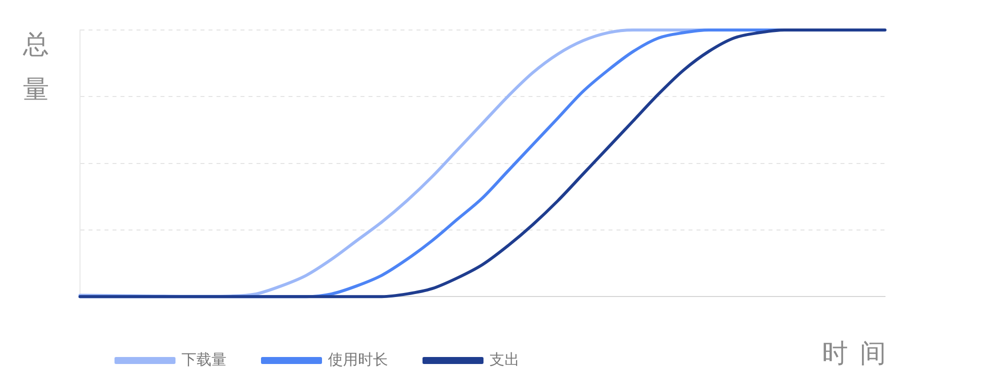 The image size is (1000, 388). I want to click on y-axis-title: 总量, so click(35, 67).